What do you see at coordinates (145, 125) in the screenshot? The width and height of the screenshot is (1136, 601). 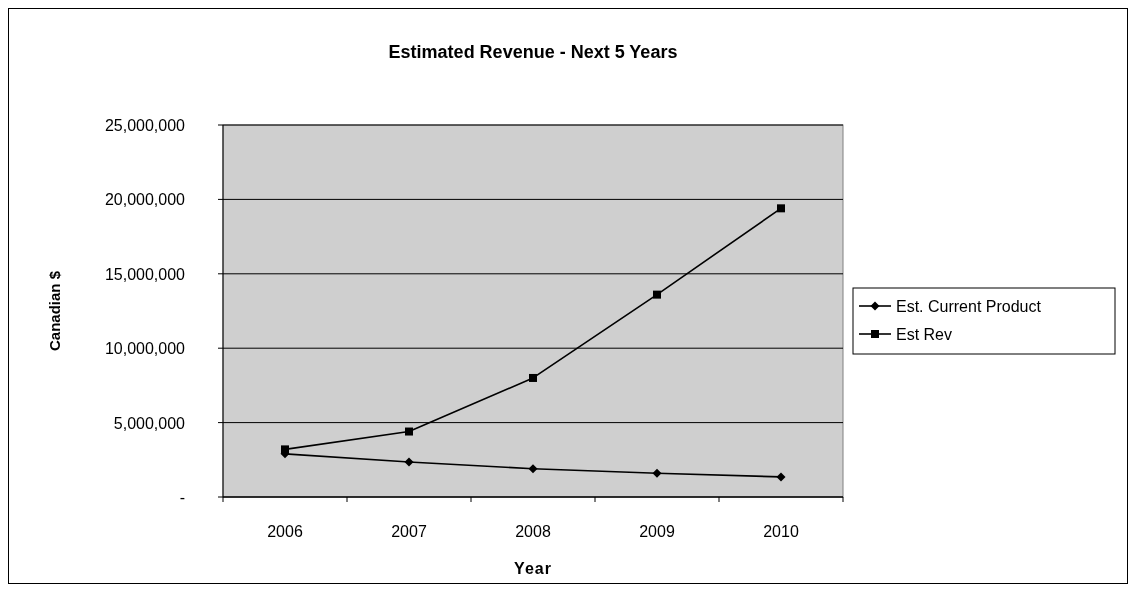 I see `y-tick-label: 25,000,000` at bounding box center [145, 125].